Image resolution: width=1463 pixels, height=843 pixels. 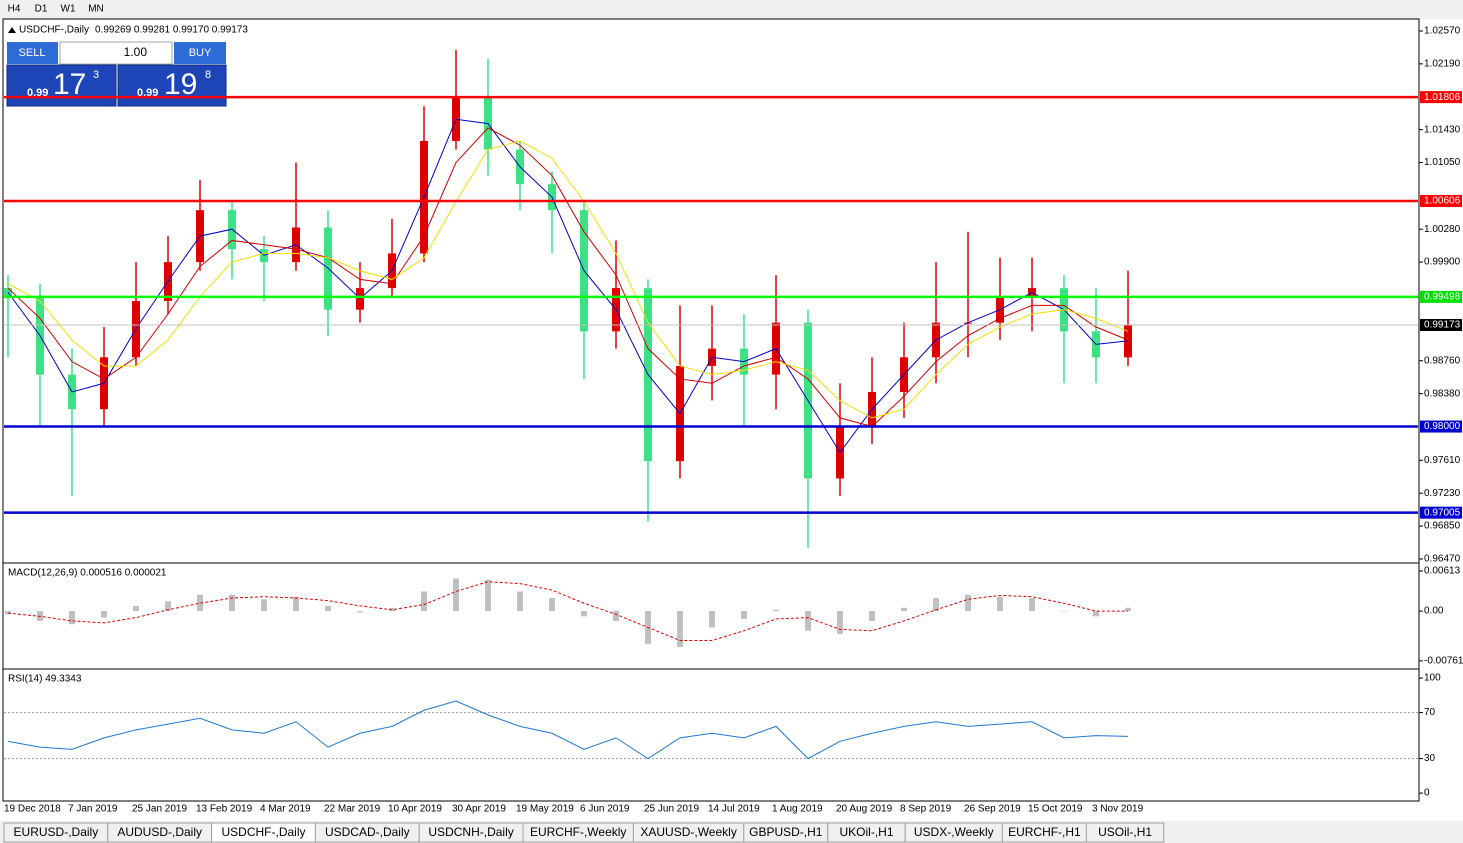 I want to click on buy-price-big: 19, so click(x=180, y=84).